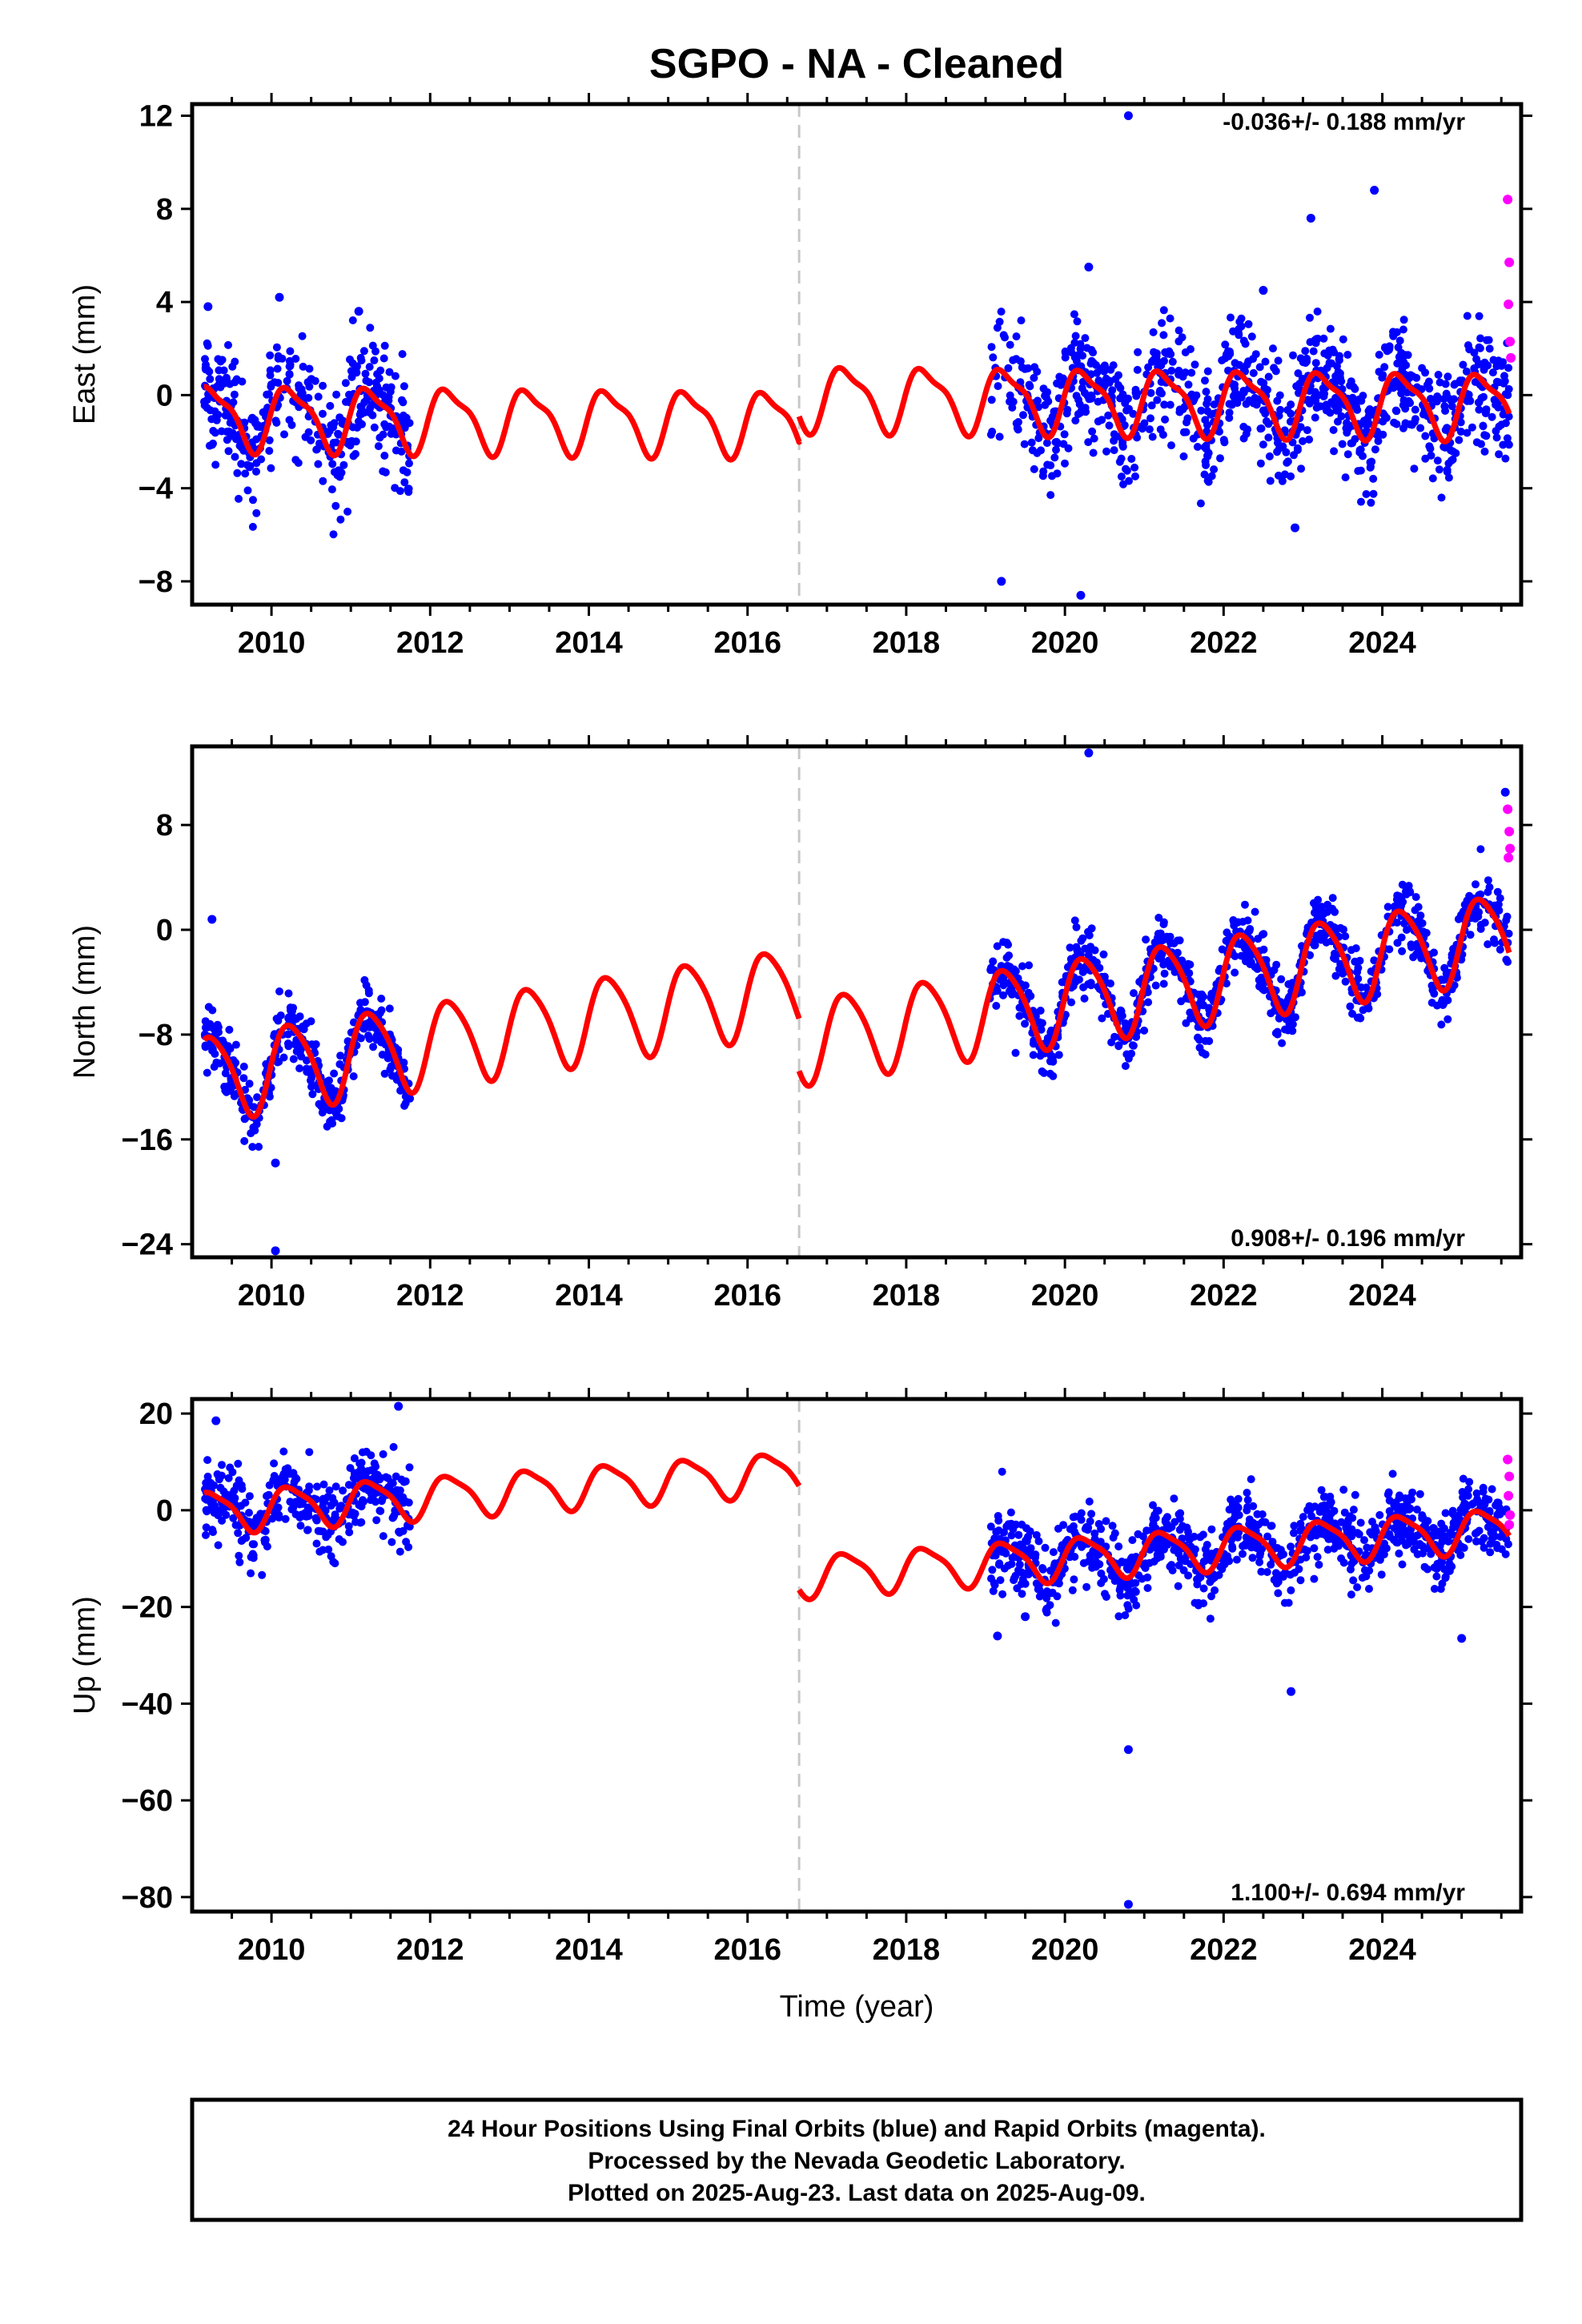 This screenshot has height=2324, width=1582. Describe the element at coordinates (1224, 1296) in the screenshot. I see `x-tick-label: 2022` at that location.